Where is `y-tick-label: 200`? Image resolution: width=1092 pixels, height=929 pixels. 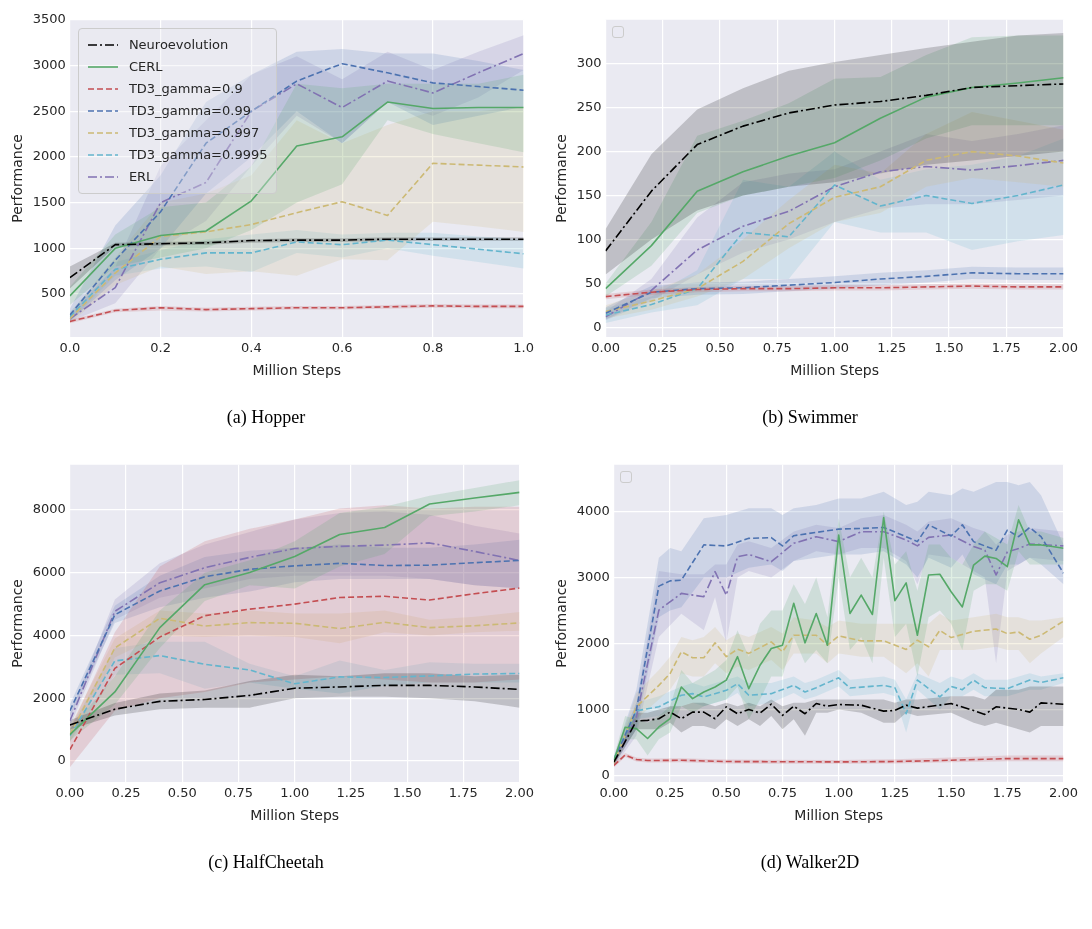
y-tick-label: 200 is located at coordinates (589, 150).